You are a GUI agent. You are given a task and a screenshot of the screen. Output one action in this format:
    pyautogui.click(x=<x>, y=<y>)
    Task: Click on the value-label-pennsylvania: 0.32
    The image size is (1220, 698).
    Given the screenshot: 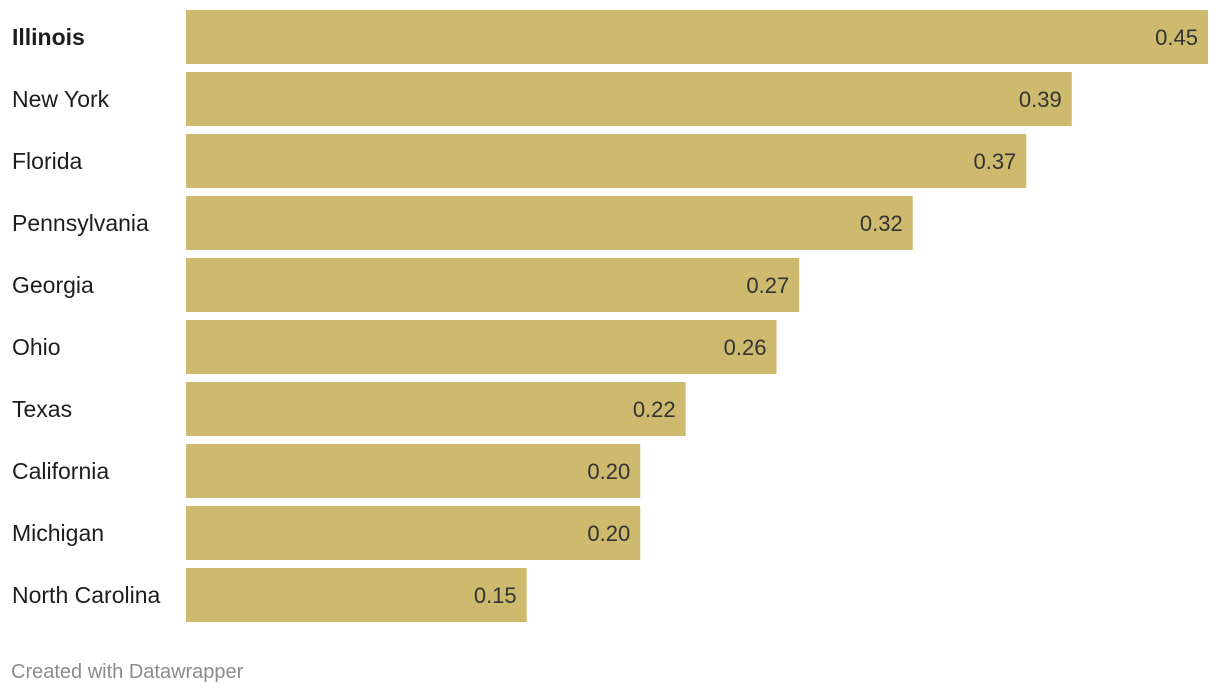 What is the action you would take?
    pyautogui.click(x=881, y=223)
    